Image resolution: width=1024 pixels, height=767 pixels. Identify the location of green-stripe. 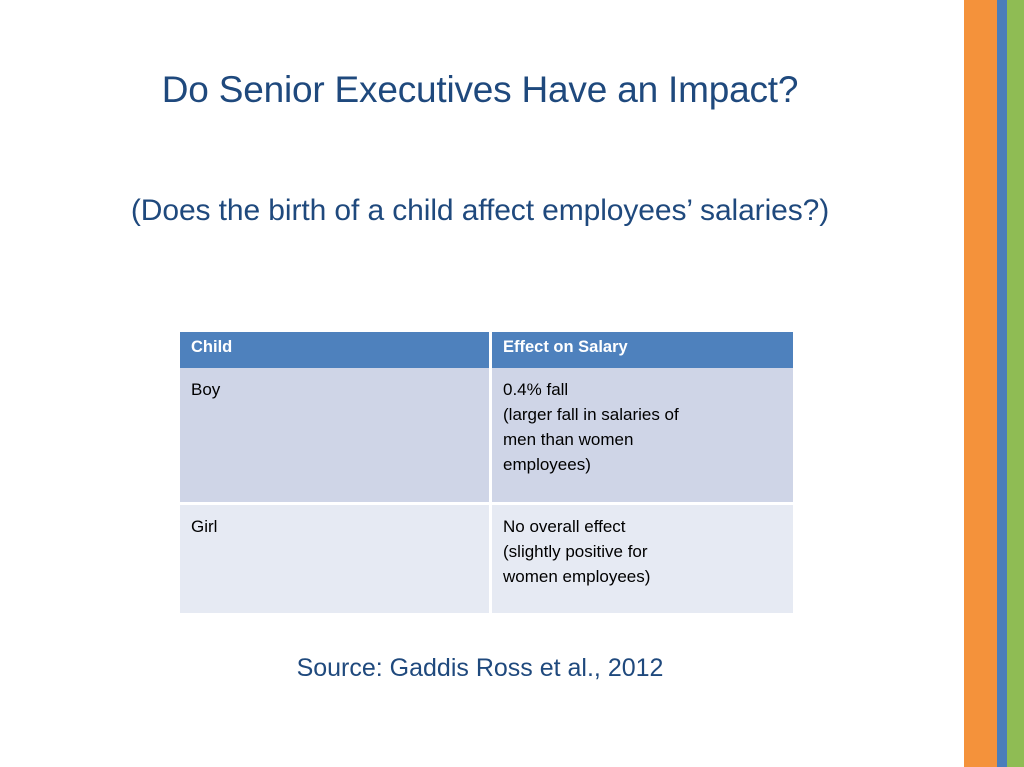
(1015, 383).